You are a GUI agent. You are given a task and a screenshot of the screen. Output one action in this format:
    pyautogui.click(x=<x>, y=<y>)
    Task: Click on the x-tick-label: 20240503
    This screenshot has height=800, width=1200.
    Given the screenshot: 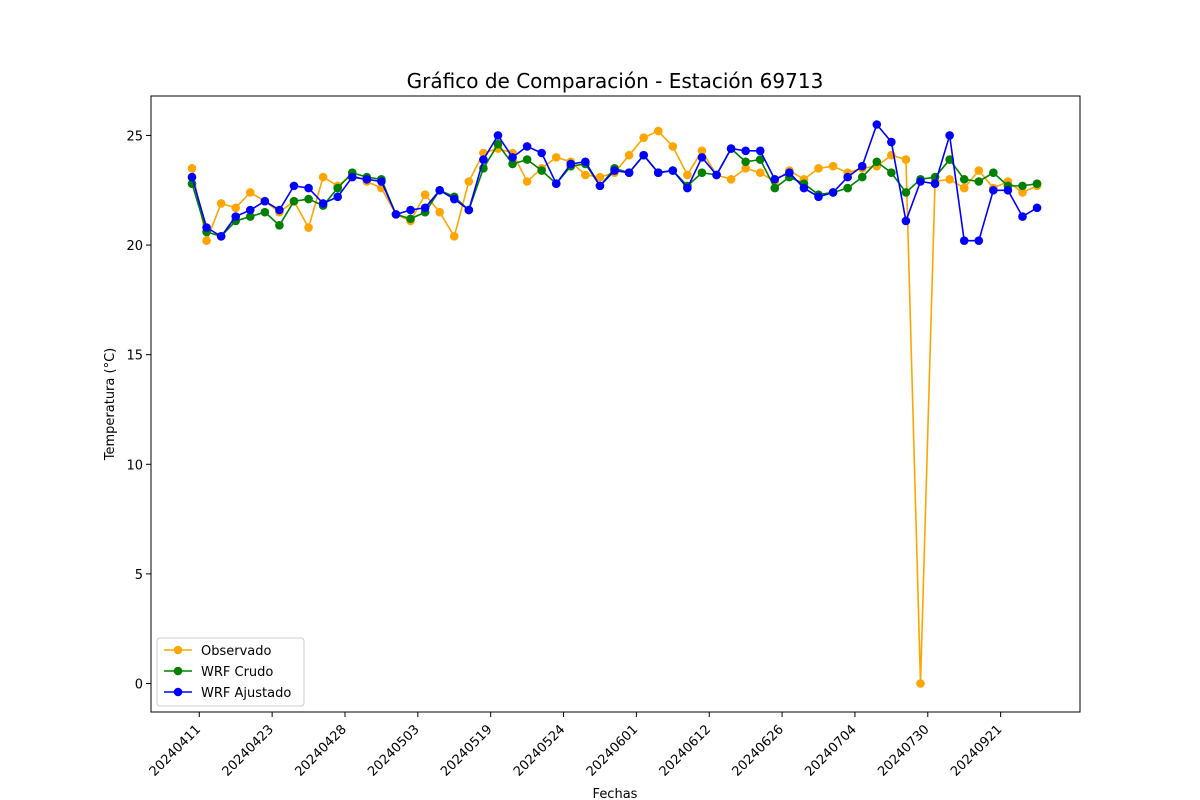 What is the action you would take?
    pyautogui.click(x=393, y=750)
    